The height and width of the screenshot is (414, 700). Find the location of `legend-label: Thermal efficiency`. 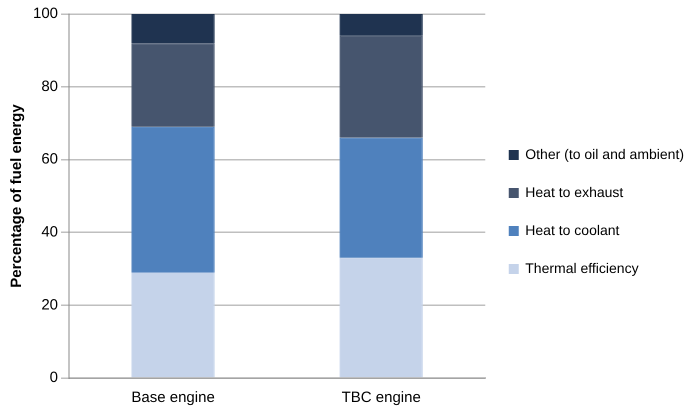

legend-label: Thermal efficiency is located at coordinates (582, 268).